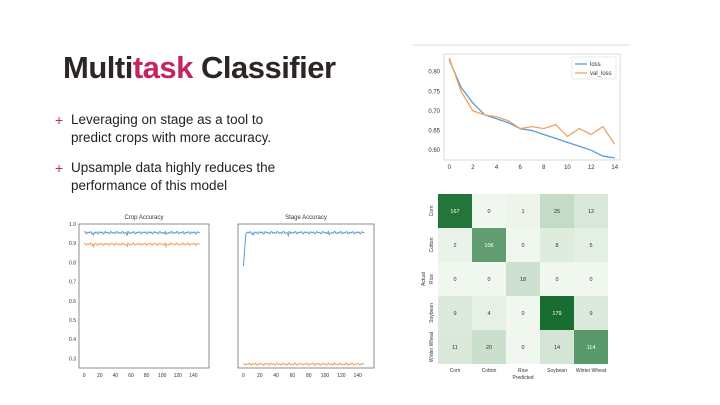 This screenshot has width=720, height=405. I want to click on x-tick-label: 40, so click(276, 376).